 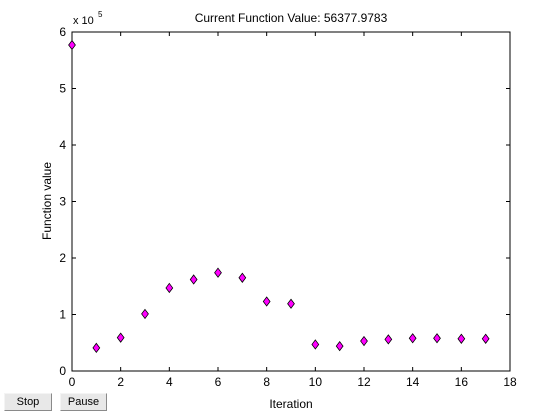 What do you see at coordinates (100, 14) in the screenshot?
I see `y-scale-exponent: 5` at bounding box center [100, 14].